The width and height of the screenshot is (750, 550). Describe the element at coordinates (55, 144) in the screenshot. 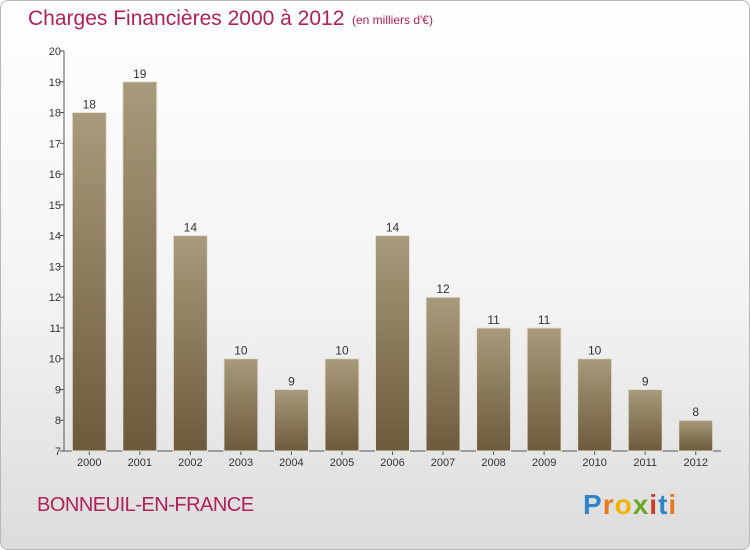

I see `y-tick-label: 17` at that location.